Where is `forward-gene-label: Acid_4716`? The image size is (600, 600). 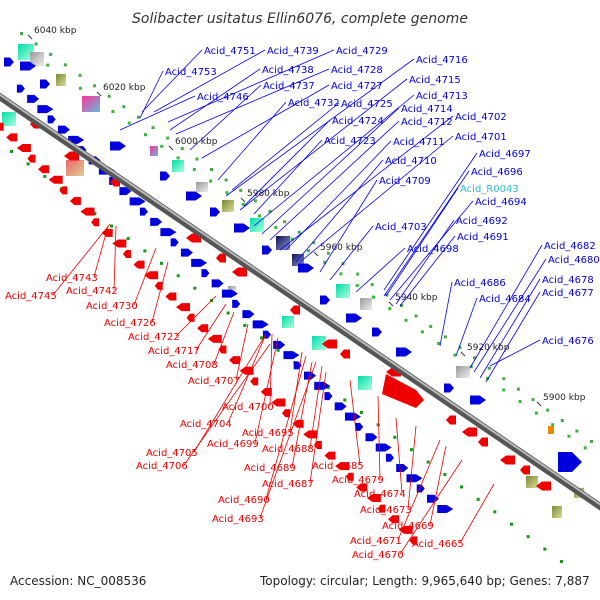 forward-gene-label: Acid_4716 is located at coordinates (442, 60).